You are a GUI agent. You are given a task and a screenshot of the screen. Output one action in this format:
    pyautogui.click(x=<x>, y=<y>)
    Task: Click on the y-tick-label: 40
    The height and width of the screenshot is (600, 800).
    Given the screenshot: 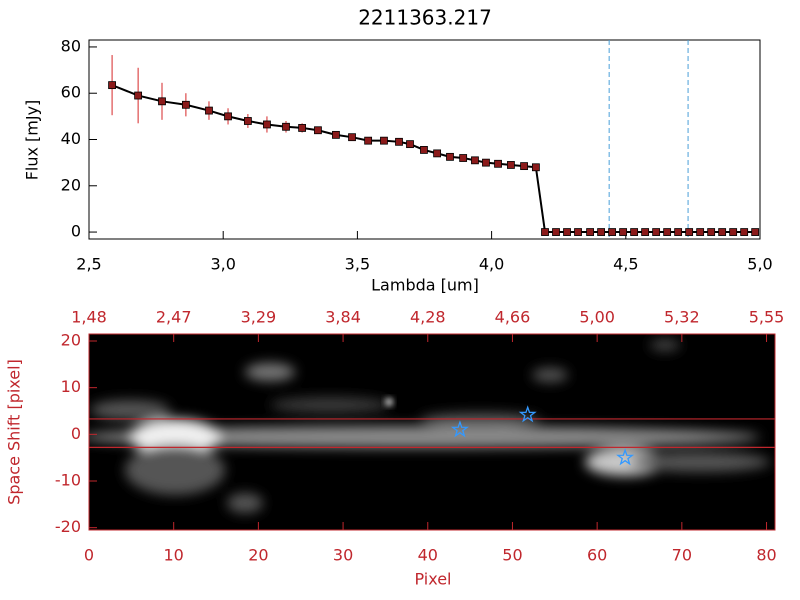 What is the action you would take?
    pyautogui.click(x=71, y=138)
    